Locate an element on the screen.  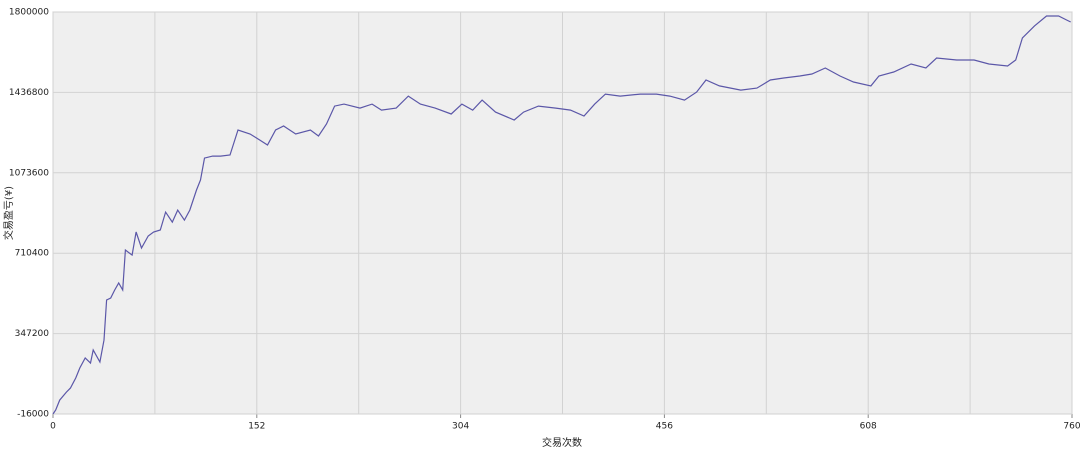
x-tick-label: 152 is located at coordinates (256, 427).